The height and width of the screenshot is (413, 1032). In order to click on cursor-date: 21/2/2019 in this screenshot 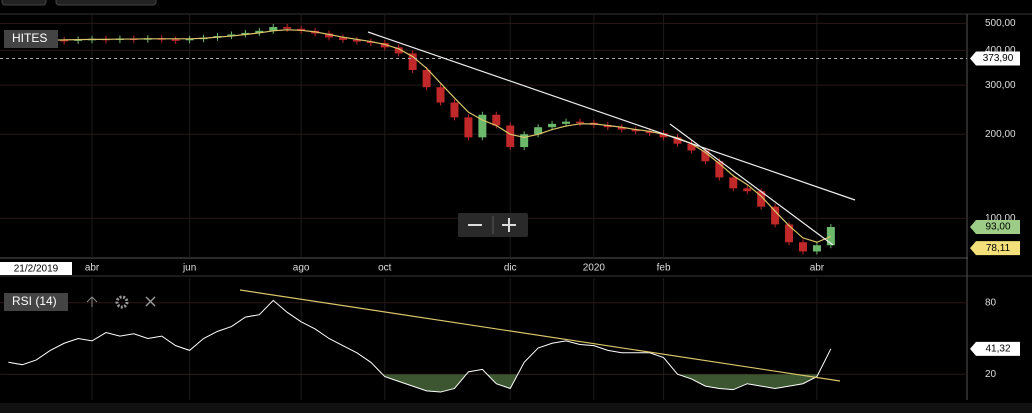, I will do `click(36, 269)`.